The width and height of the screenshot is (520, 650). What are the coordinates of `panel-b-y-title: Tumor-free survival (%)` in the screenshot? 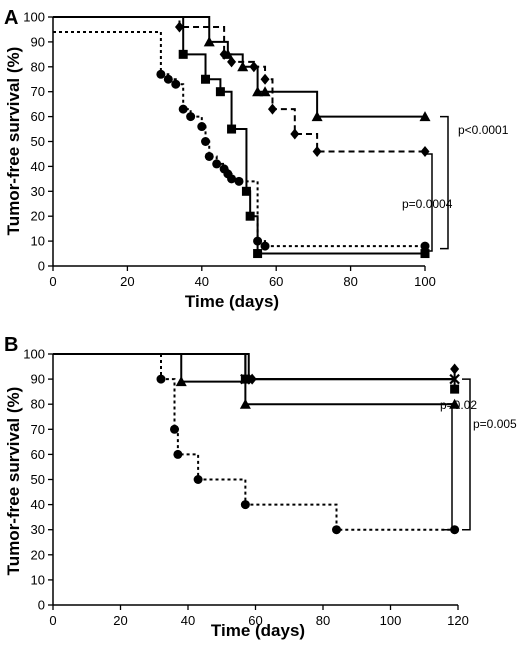 It's located at (13, 481).